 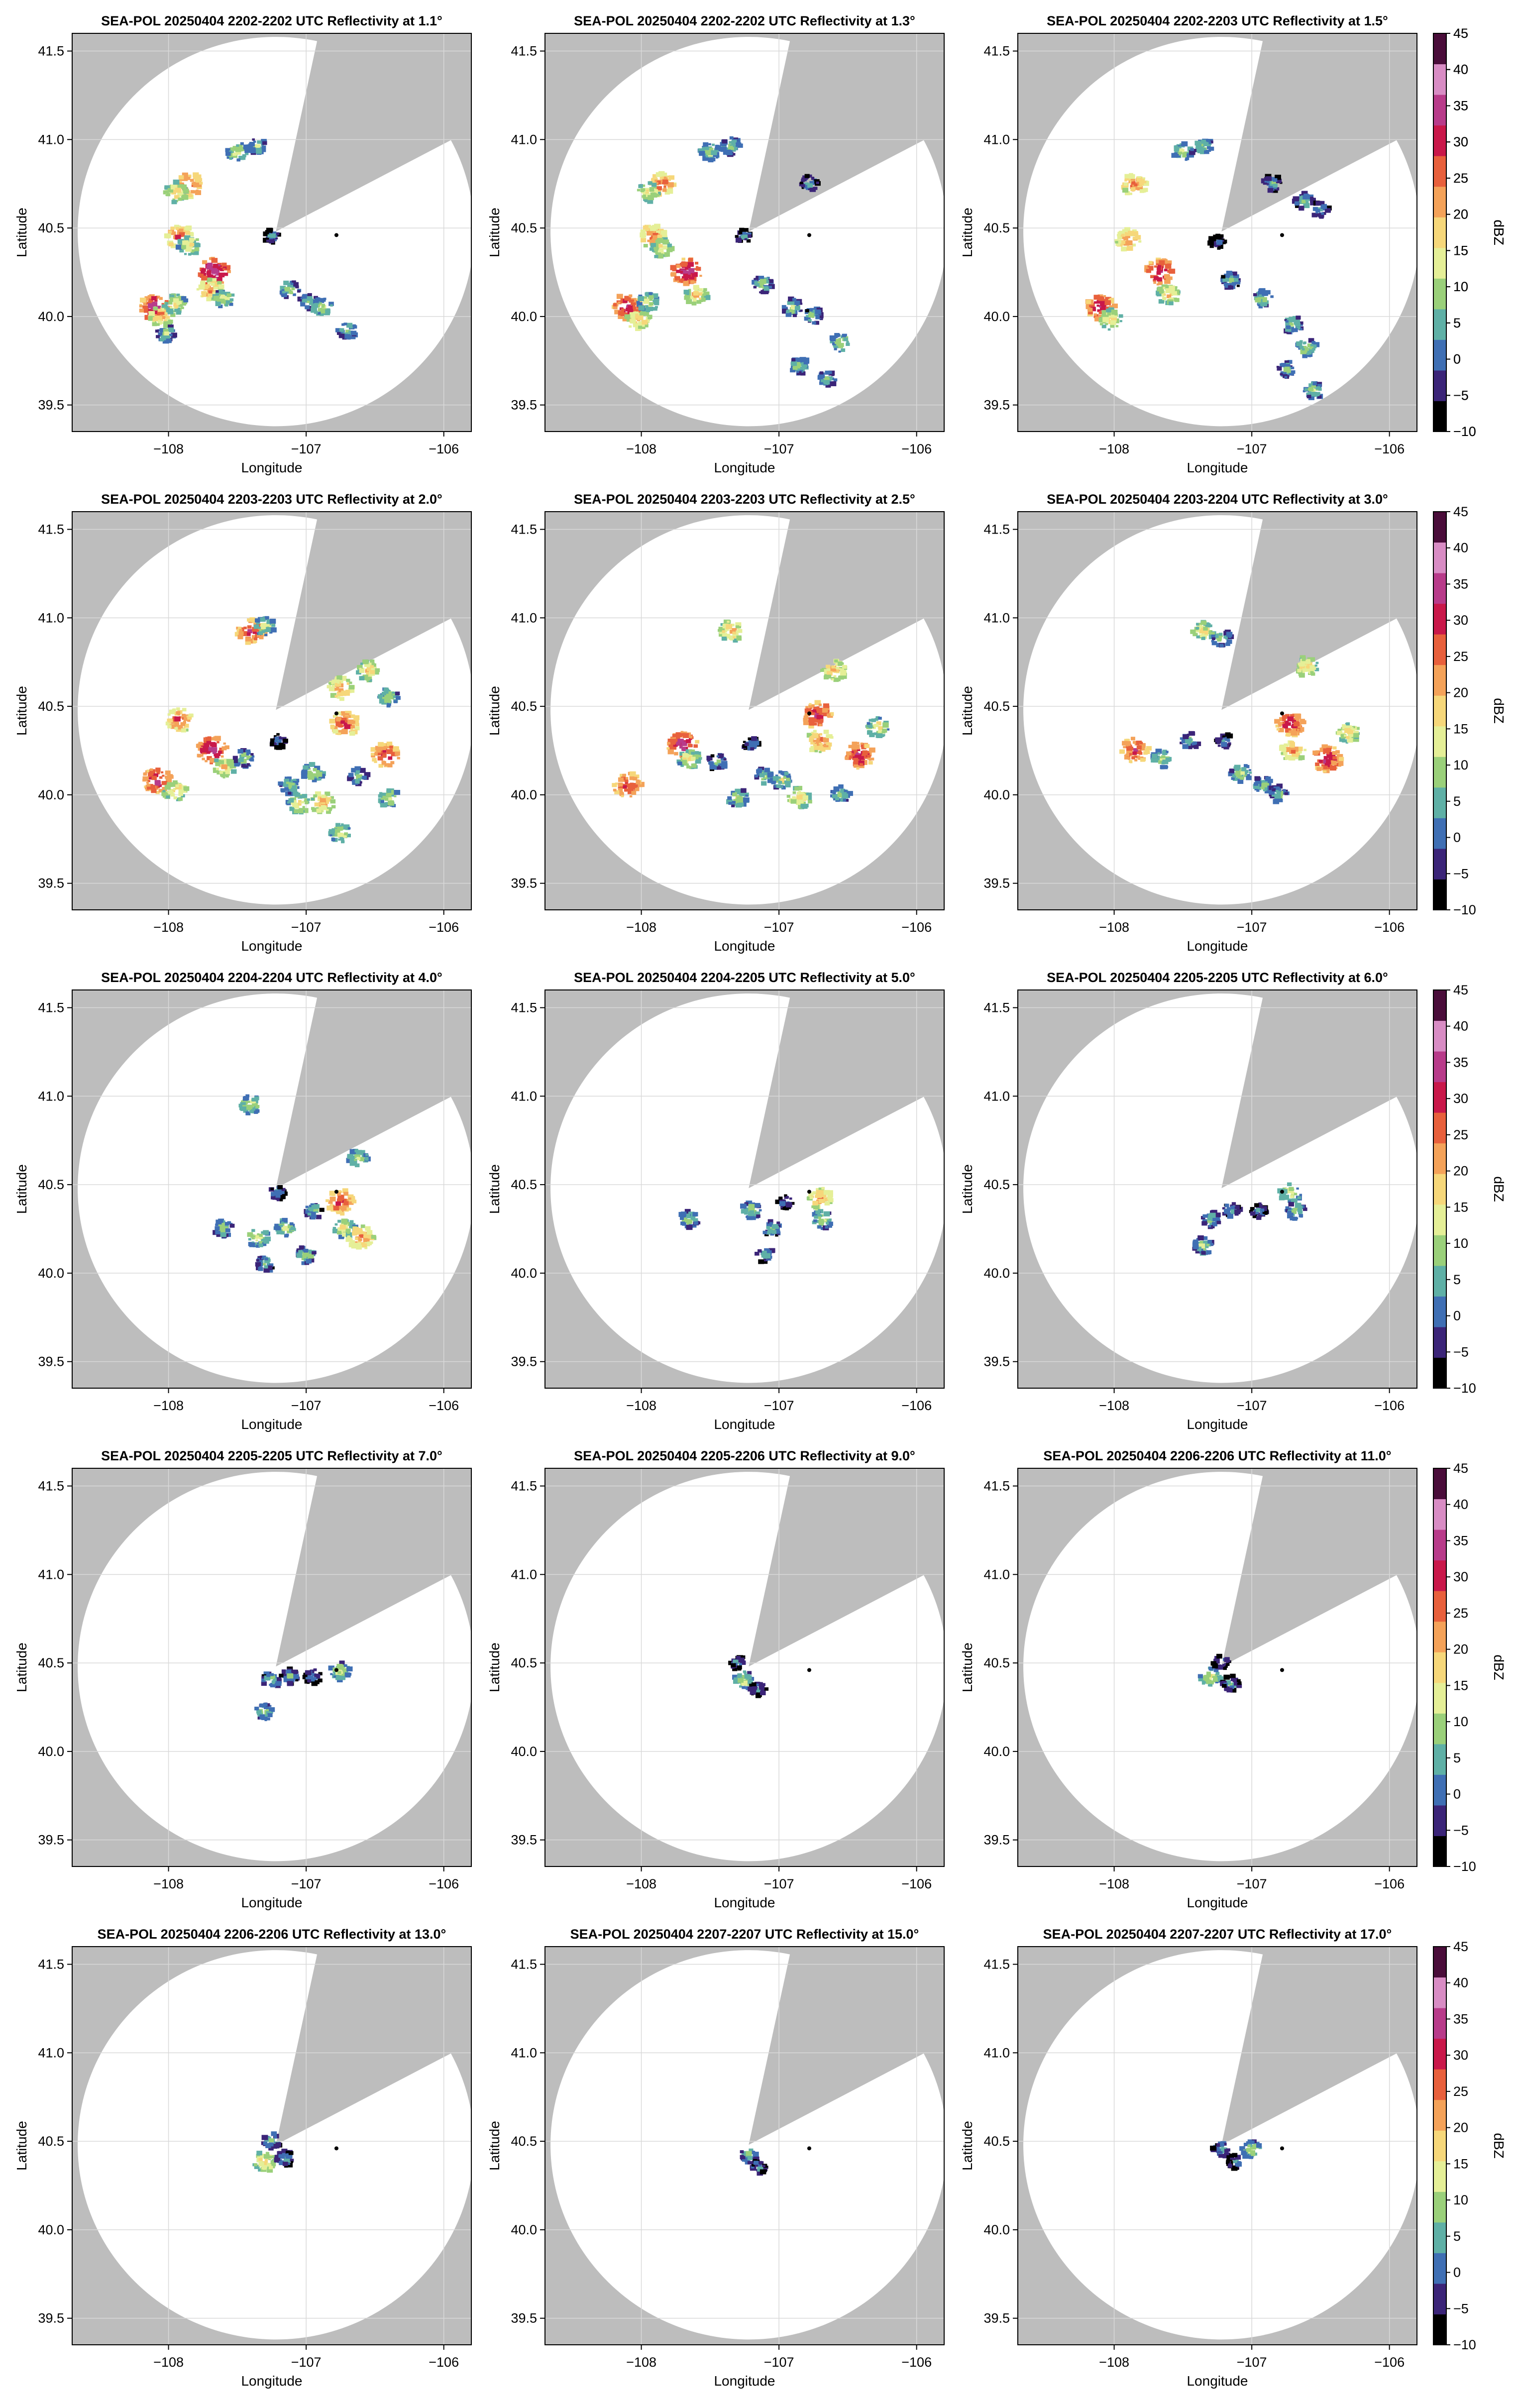 What do you see at coordinates (779, 927) in the screenshot?
I see `x-tick-label: −107` at bounding box center [779, 927].